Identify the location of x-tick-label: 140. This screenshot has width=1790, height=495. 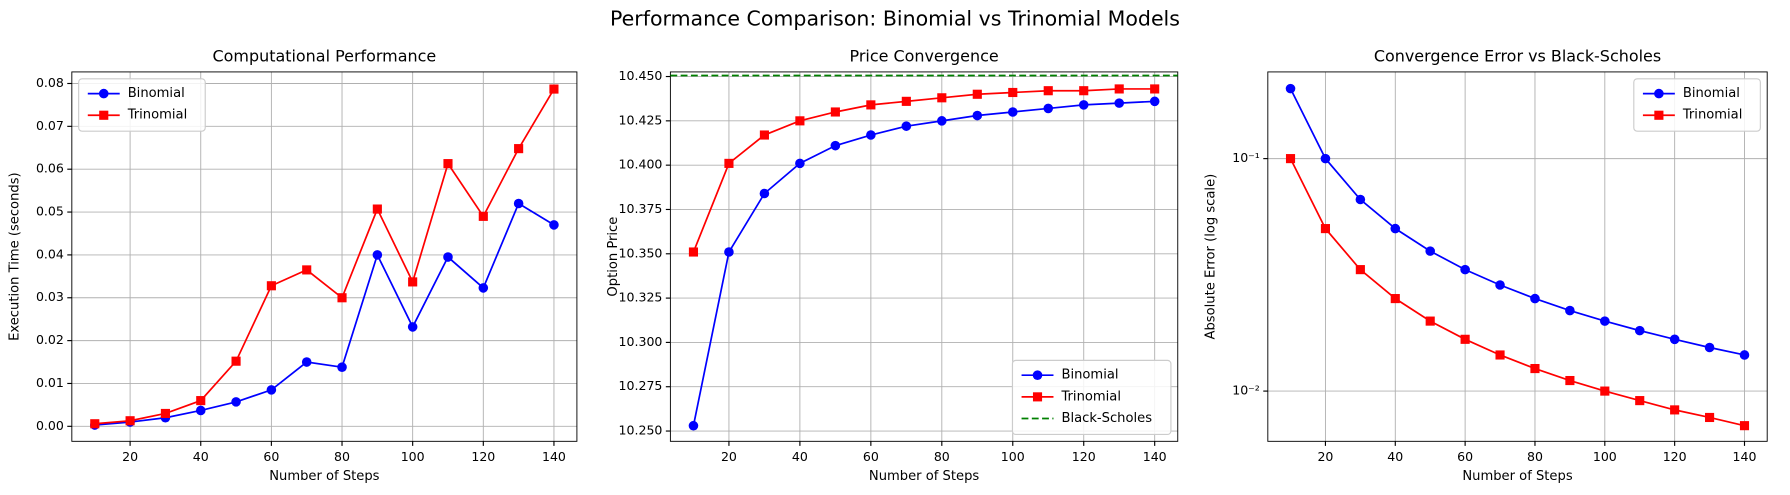
(1155, 456).